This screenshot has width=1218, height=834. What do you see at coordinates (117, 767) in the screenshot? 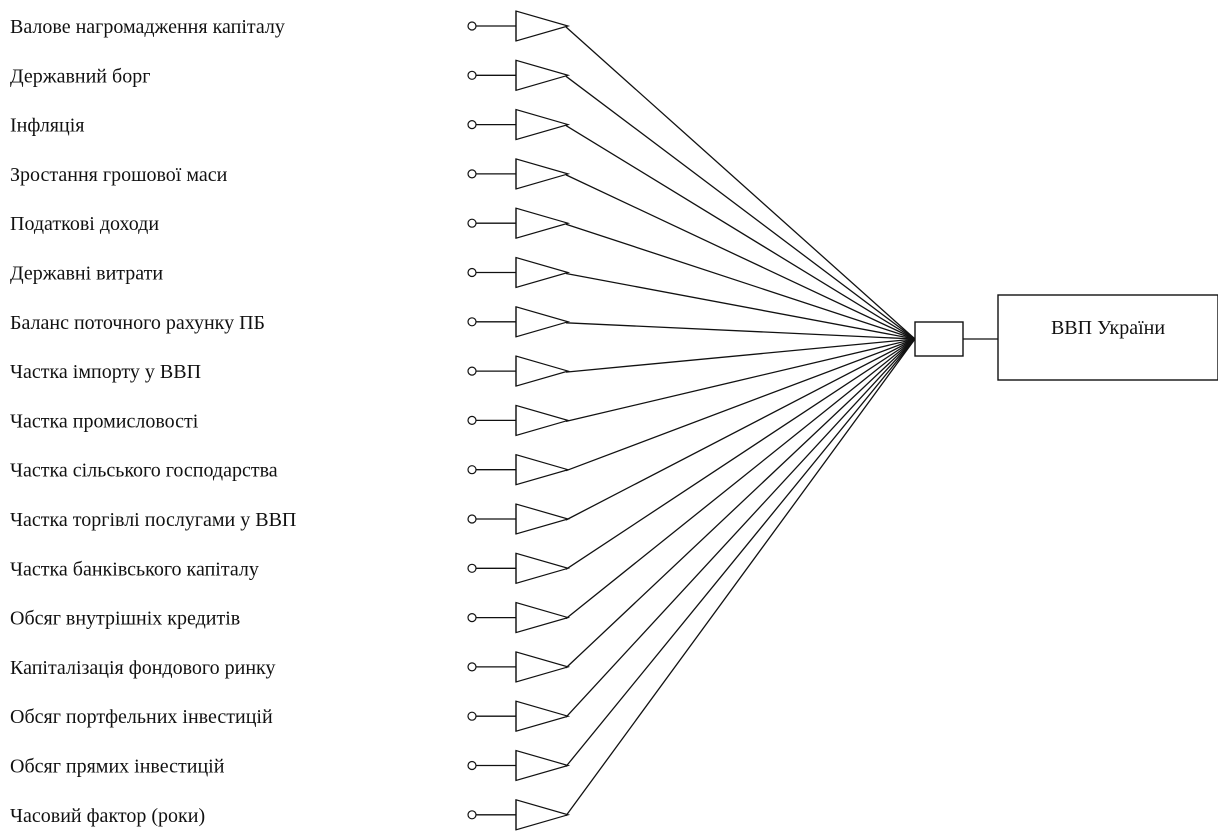
I see `input-label: Обсяг прямих інвестицій` at bounding box center [117, 767].